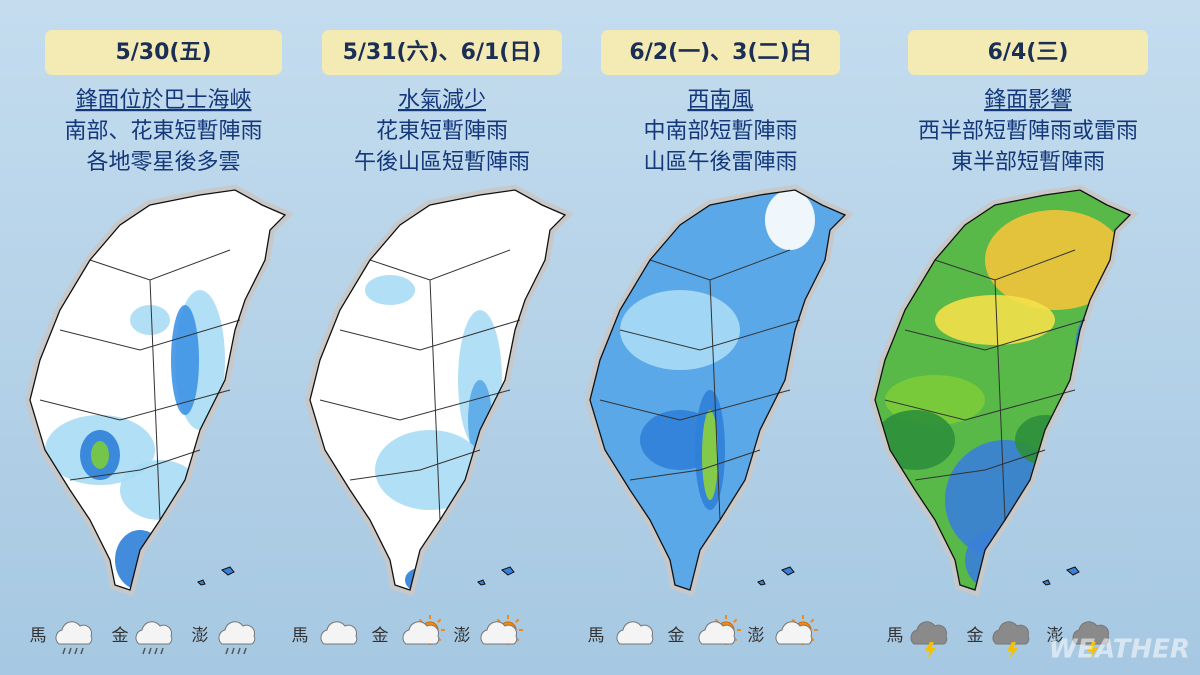 Image resolution: width=1200 pixels, height=675 pixels. Describe the element at coordinates (720, 162) in the screenshot. I see `forecast-line: 山區午後雷陣雨` at that location.